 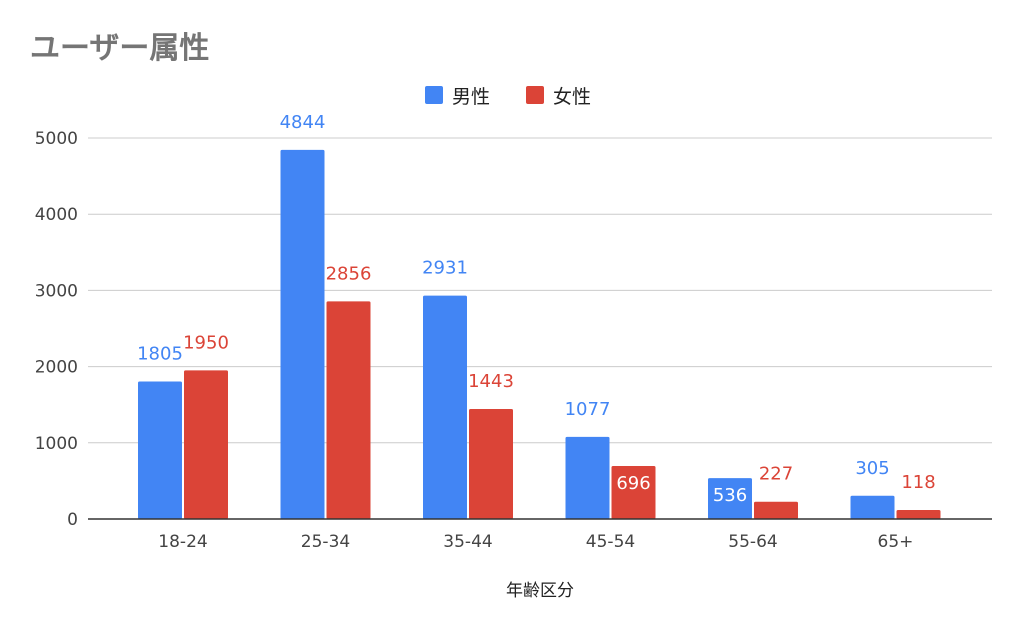 What do you see at coordinates (119, 48) in the screenshot?
I see `chart-title: ユーザー属性` at bounding box center [119, 48].